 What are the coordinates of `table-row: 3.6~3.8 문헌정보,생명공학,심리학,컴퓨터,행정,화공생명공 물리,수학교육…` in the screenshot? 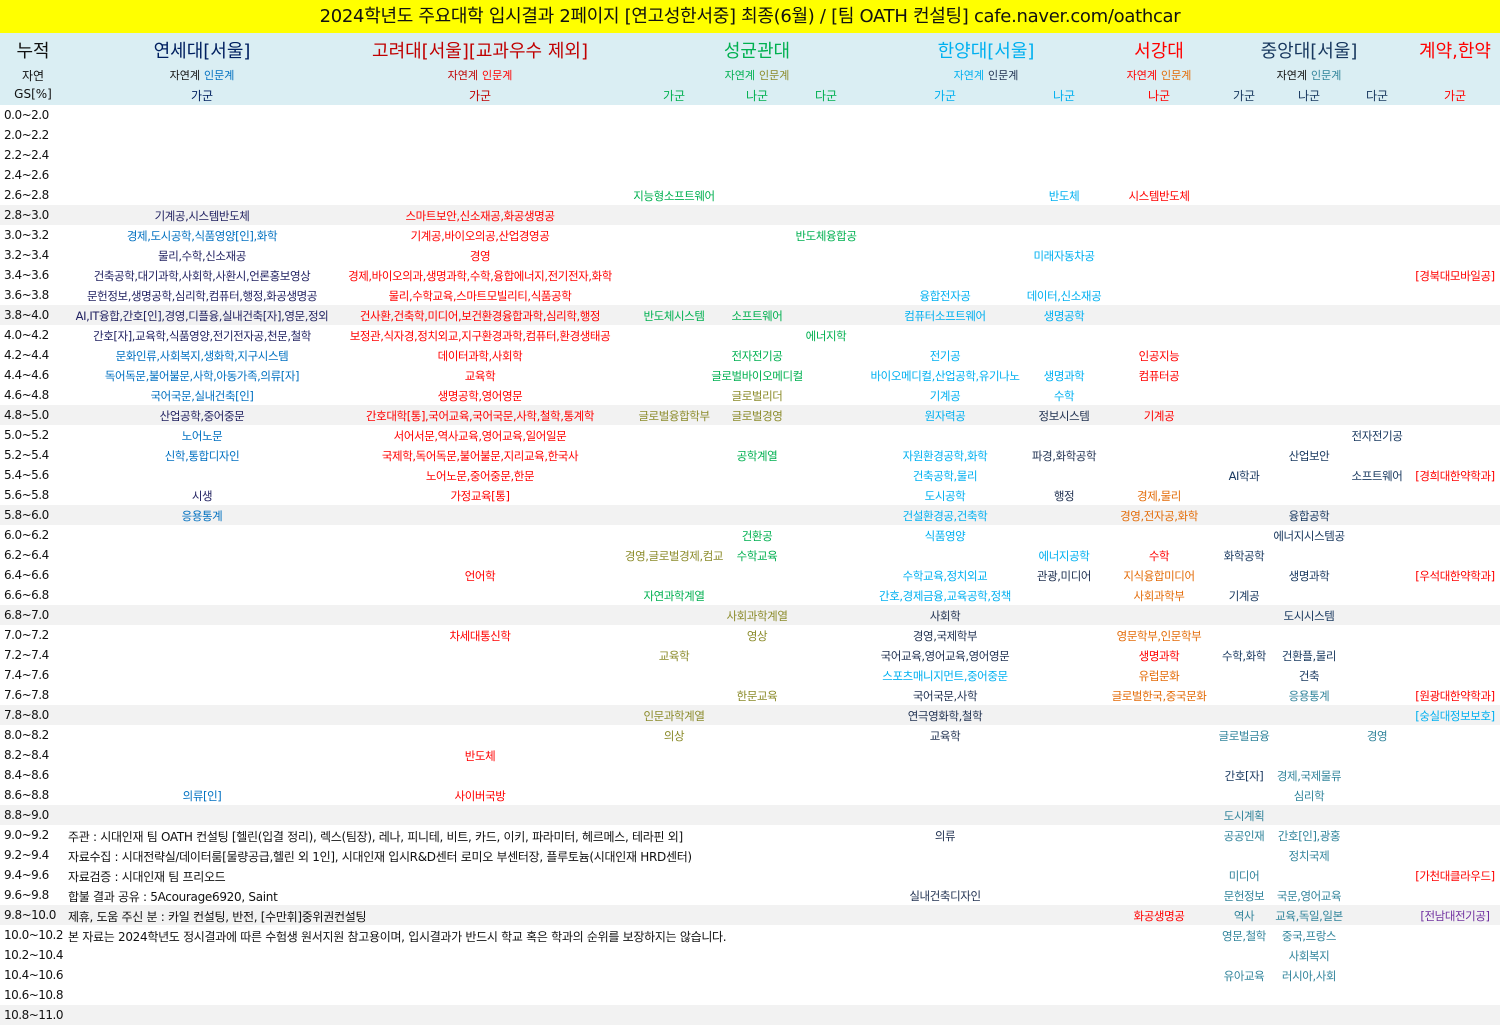 It's located at (750, 295).